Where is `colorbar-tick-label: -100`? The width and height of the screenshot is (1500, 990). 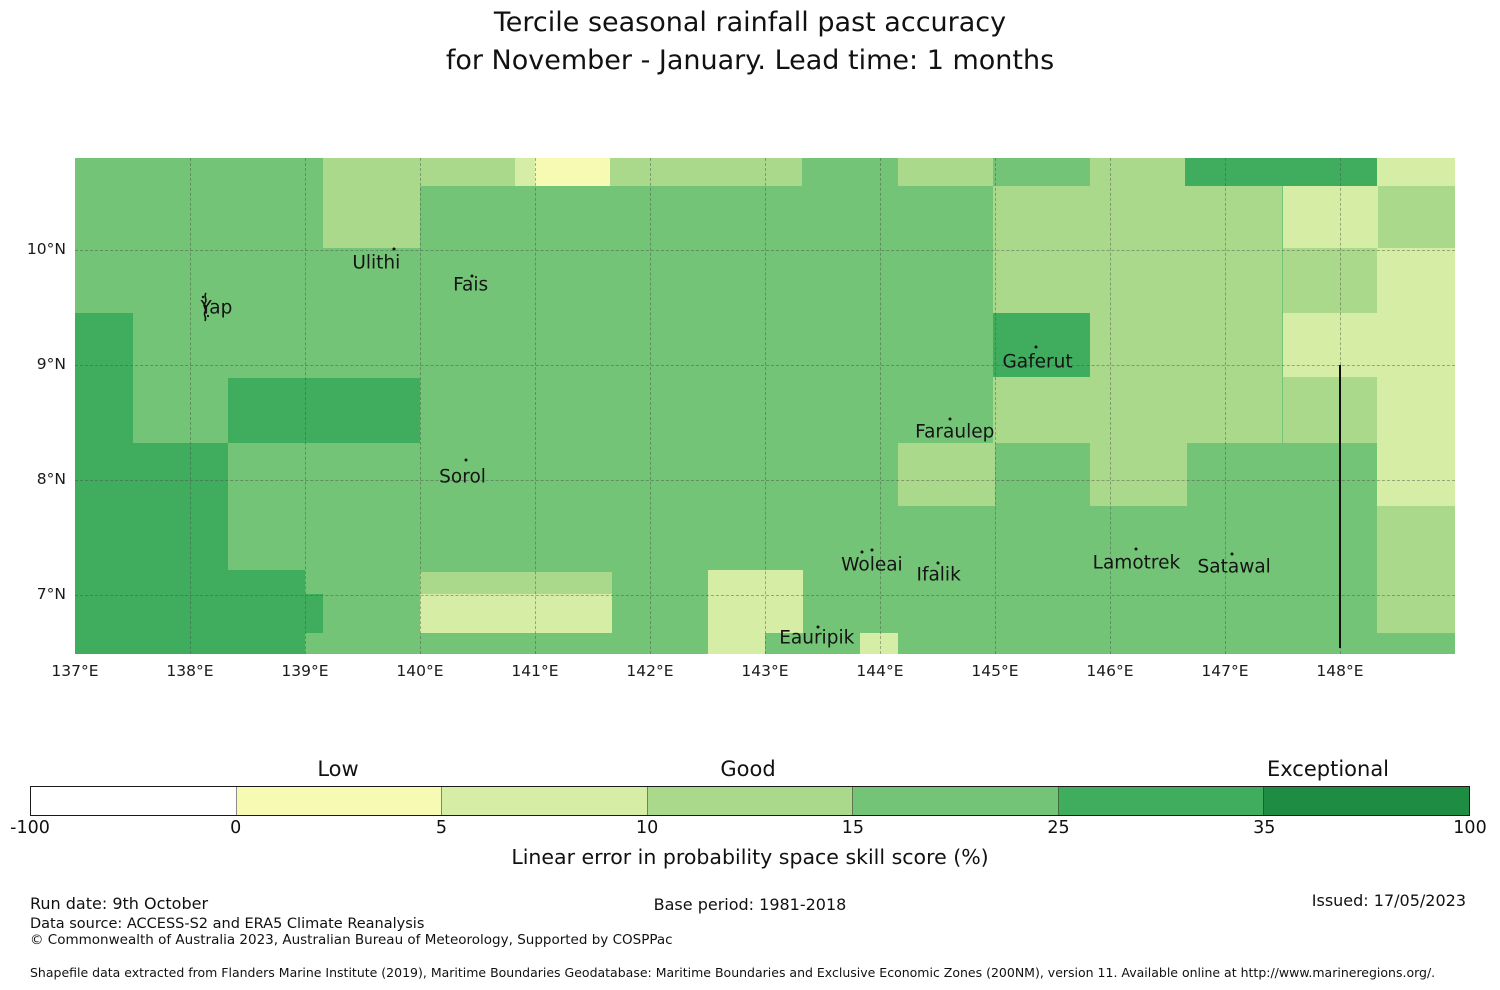 colorbar-tick-label: -100 is located at coordinates (30, 828).